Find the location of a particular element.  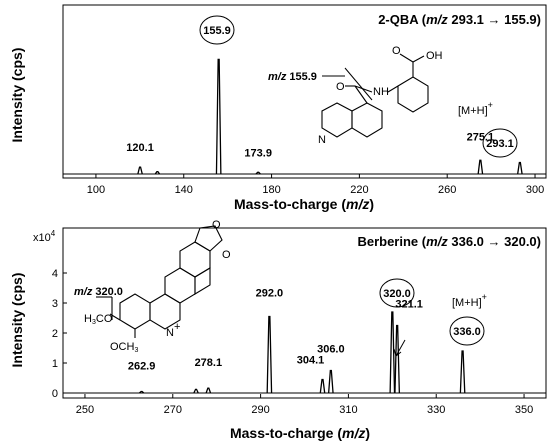

x-tick-label: 220 is located at coordinates (359, 190).